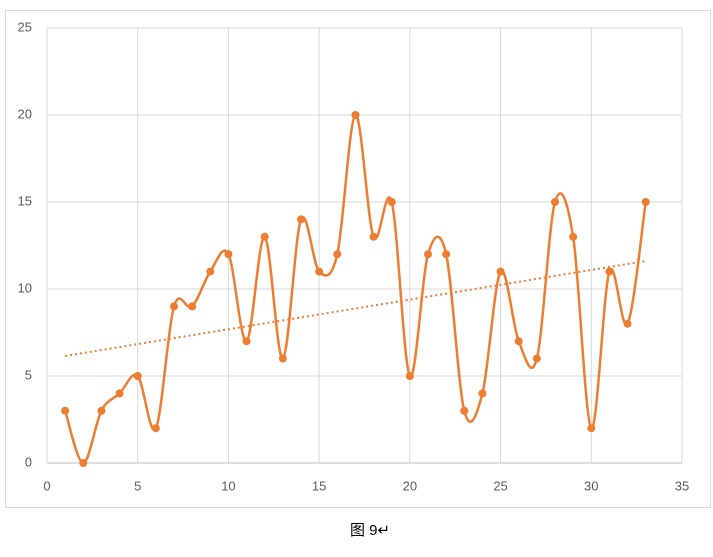 The image size is (713, 557). I want to click on x-tick-label: 20, so click(410, 485).